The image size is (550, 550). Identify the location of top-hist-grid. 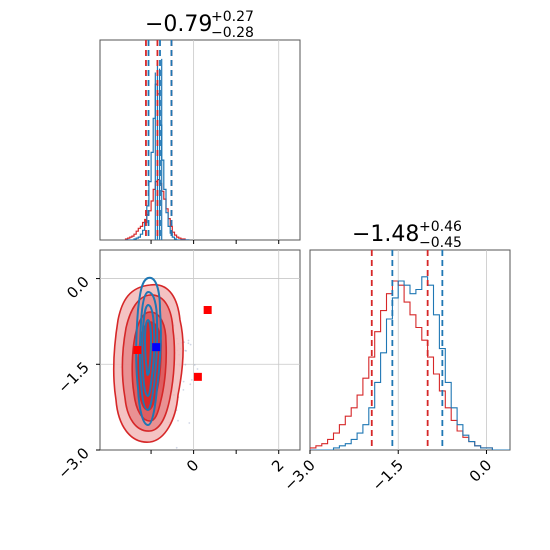
(236, 140).